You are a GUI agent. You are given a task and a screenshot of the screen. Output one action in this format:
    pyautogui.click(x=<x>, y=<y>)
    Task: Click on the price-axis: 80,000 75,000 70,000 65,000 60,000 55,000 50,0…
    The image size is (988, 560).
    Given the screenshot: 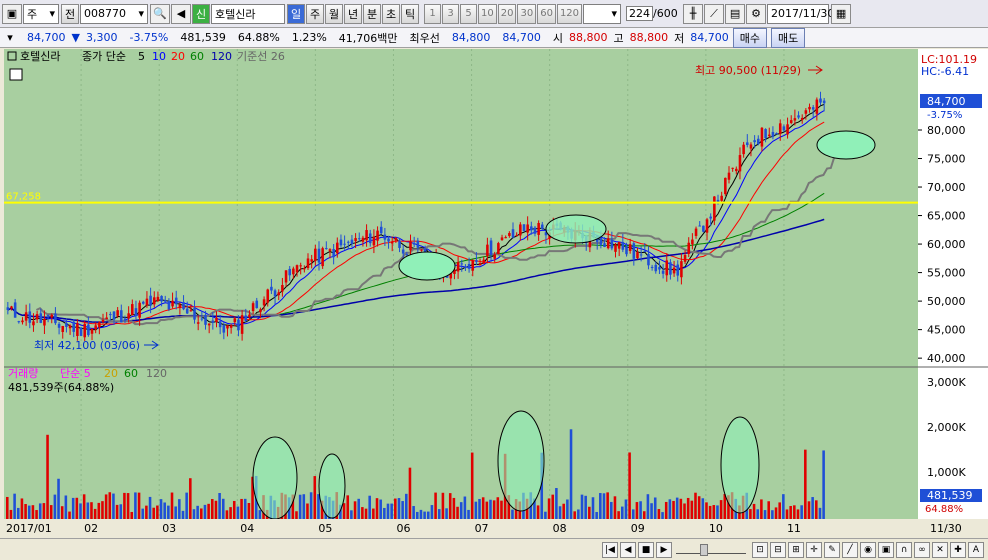 What is the action you would take?
    pyautogui.click(x=942, y=244)
    